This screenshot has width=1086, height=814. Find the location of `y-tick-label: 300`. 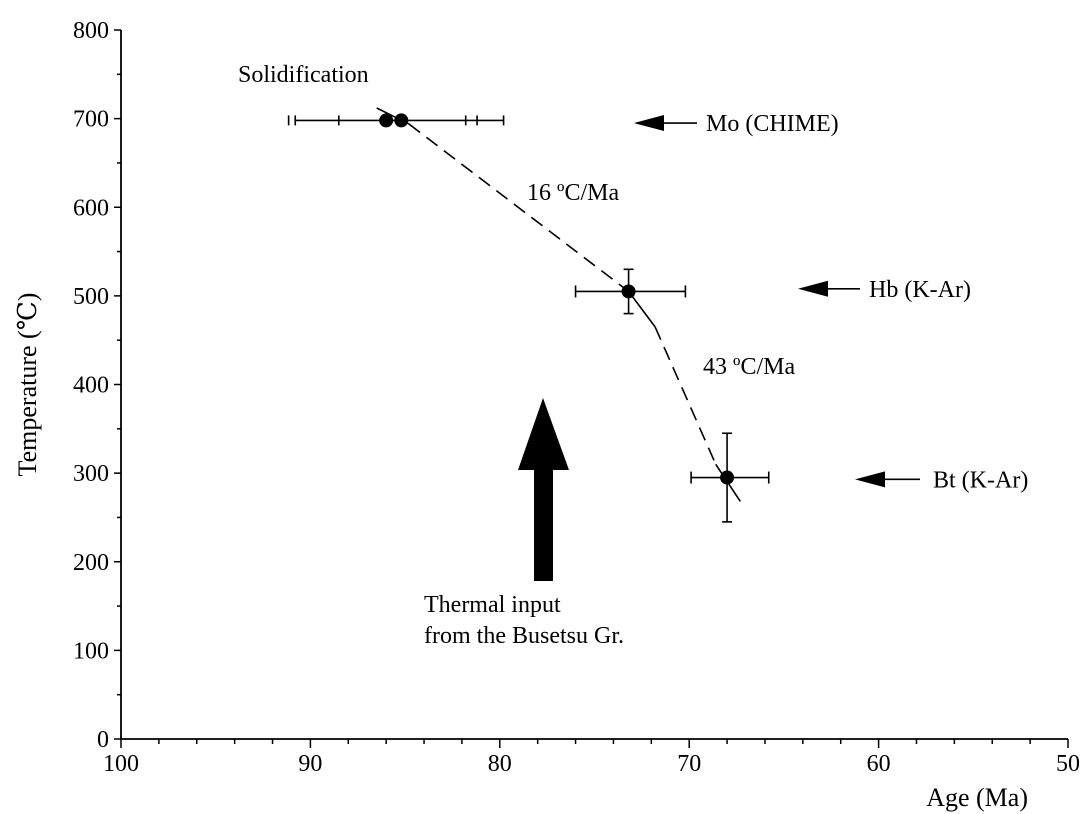

y-tick-label: 300 is located at coordinates (91, 474).